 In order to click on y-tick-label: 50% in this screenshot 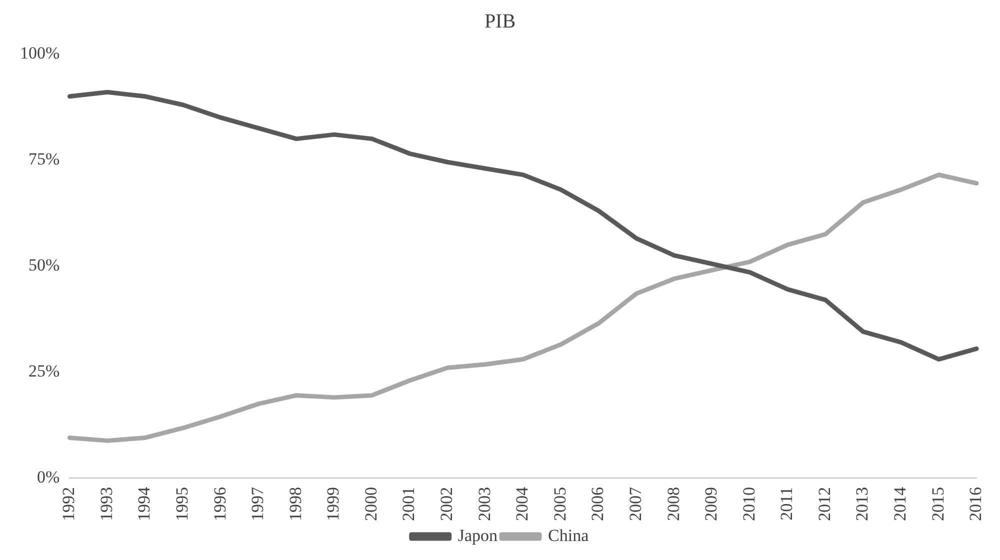, I will do `click(44, 264)`.